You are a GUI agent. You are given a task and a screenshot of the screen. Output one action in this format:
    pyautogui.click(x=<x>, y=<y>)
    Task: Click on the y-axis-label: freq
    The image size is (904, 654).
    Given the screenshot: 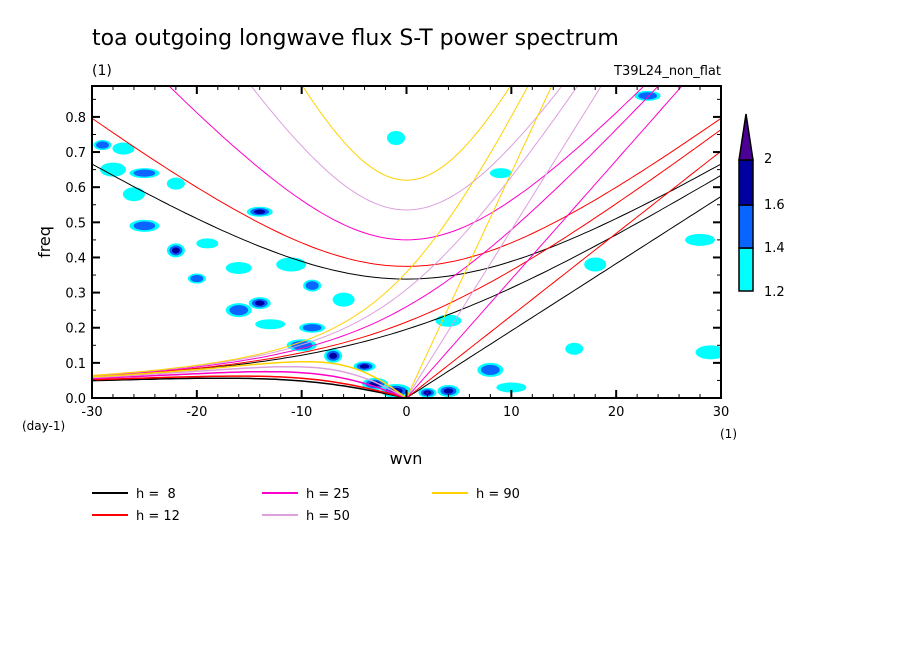 What is the action you would take?
    pyautogui.click(x=44, y=242)
    